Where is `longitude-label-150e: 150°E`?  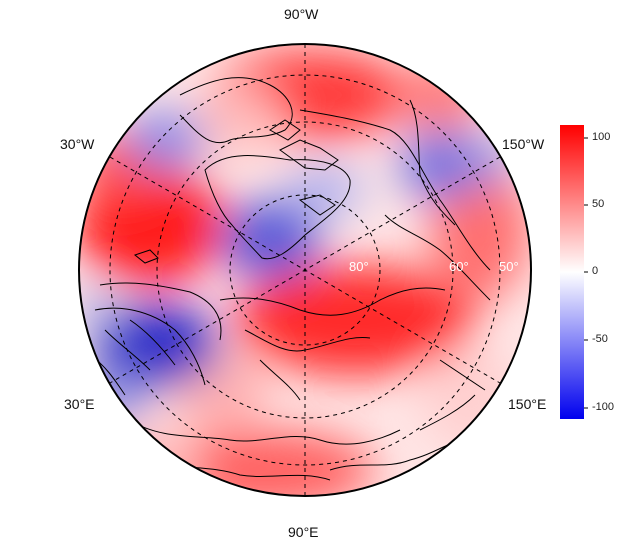 longitude-label-150e: 150°E is located at coordinates (527, 404).